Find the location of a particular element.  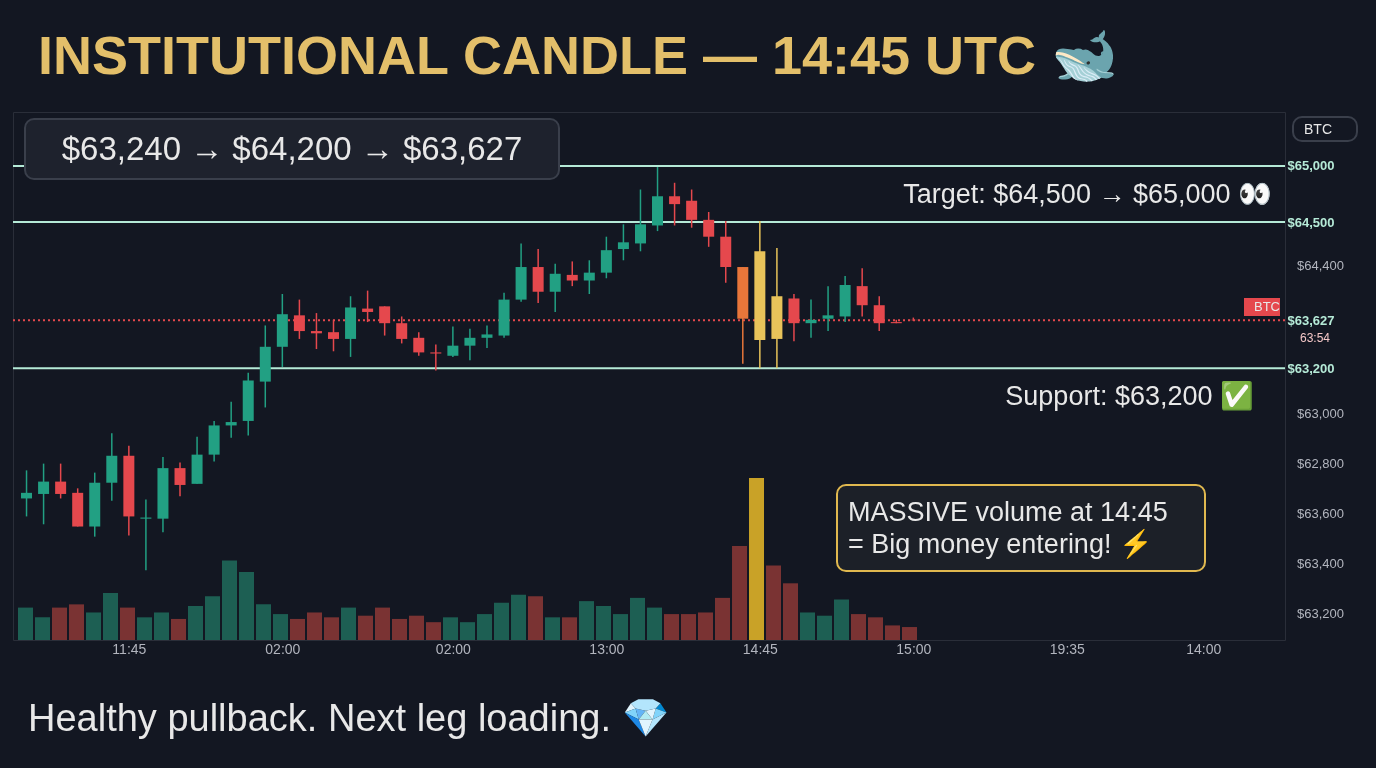

annotation: BTC is located at coordinates (1262, 307).